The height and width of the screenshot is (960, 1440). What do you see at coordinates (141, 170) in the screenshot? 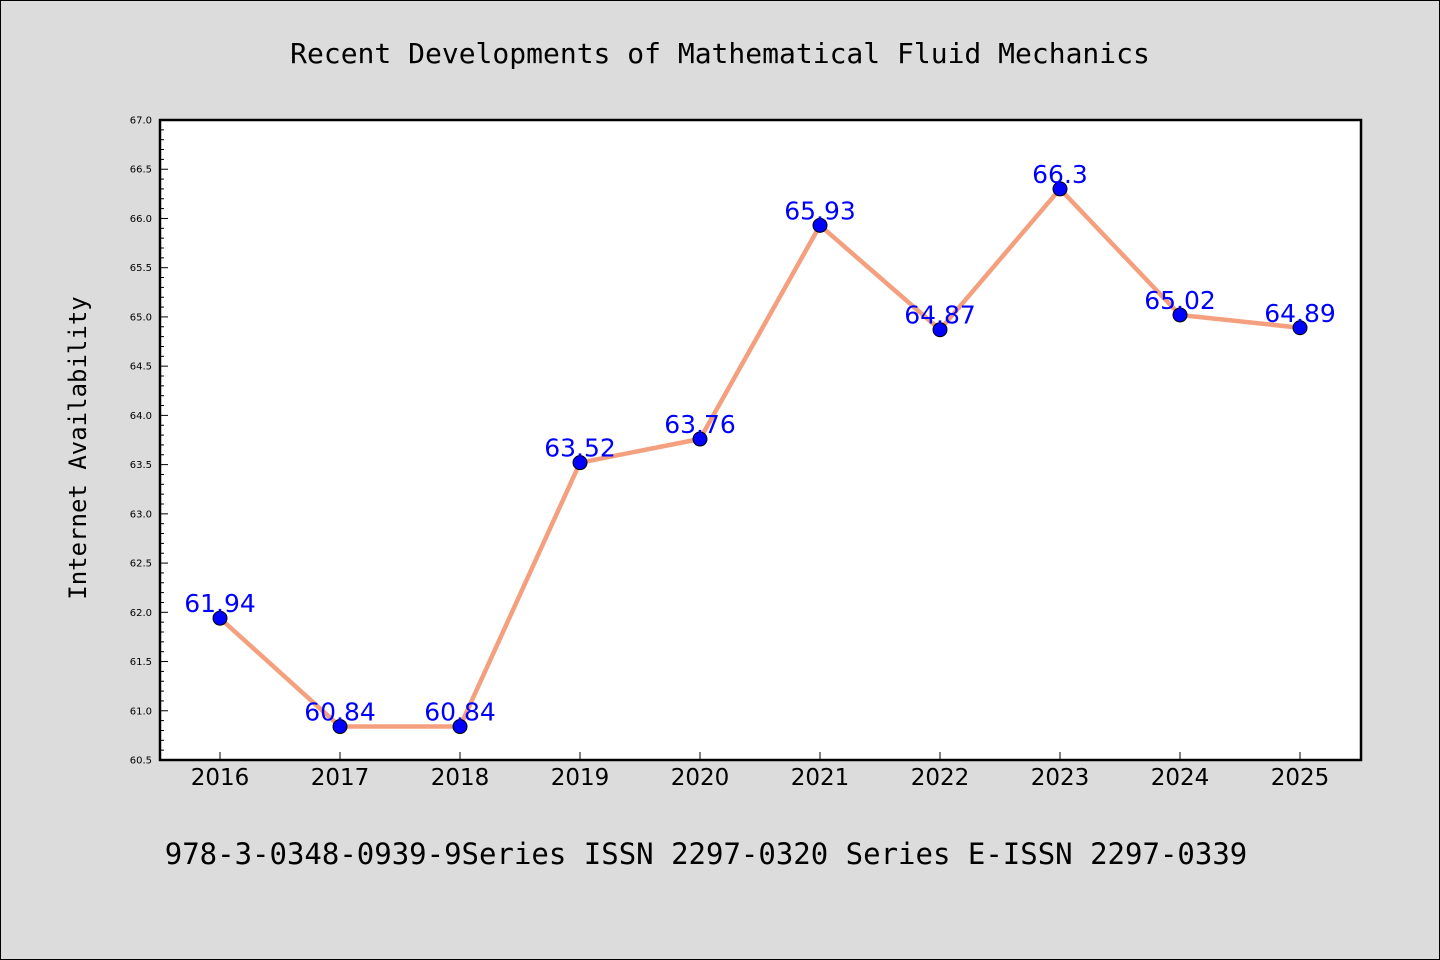
I see `y-tick-label: 66.5` at bounding box center [141, 170].